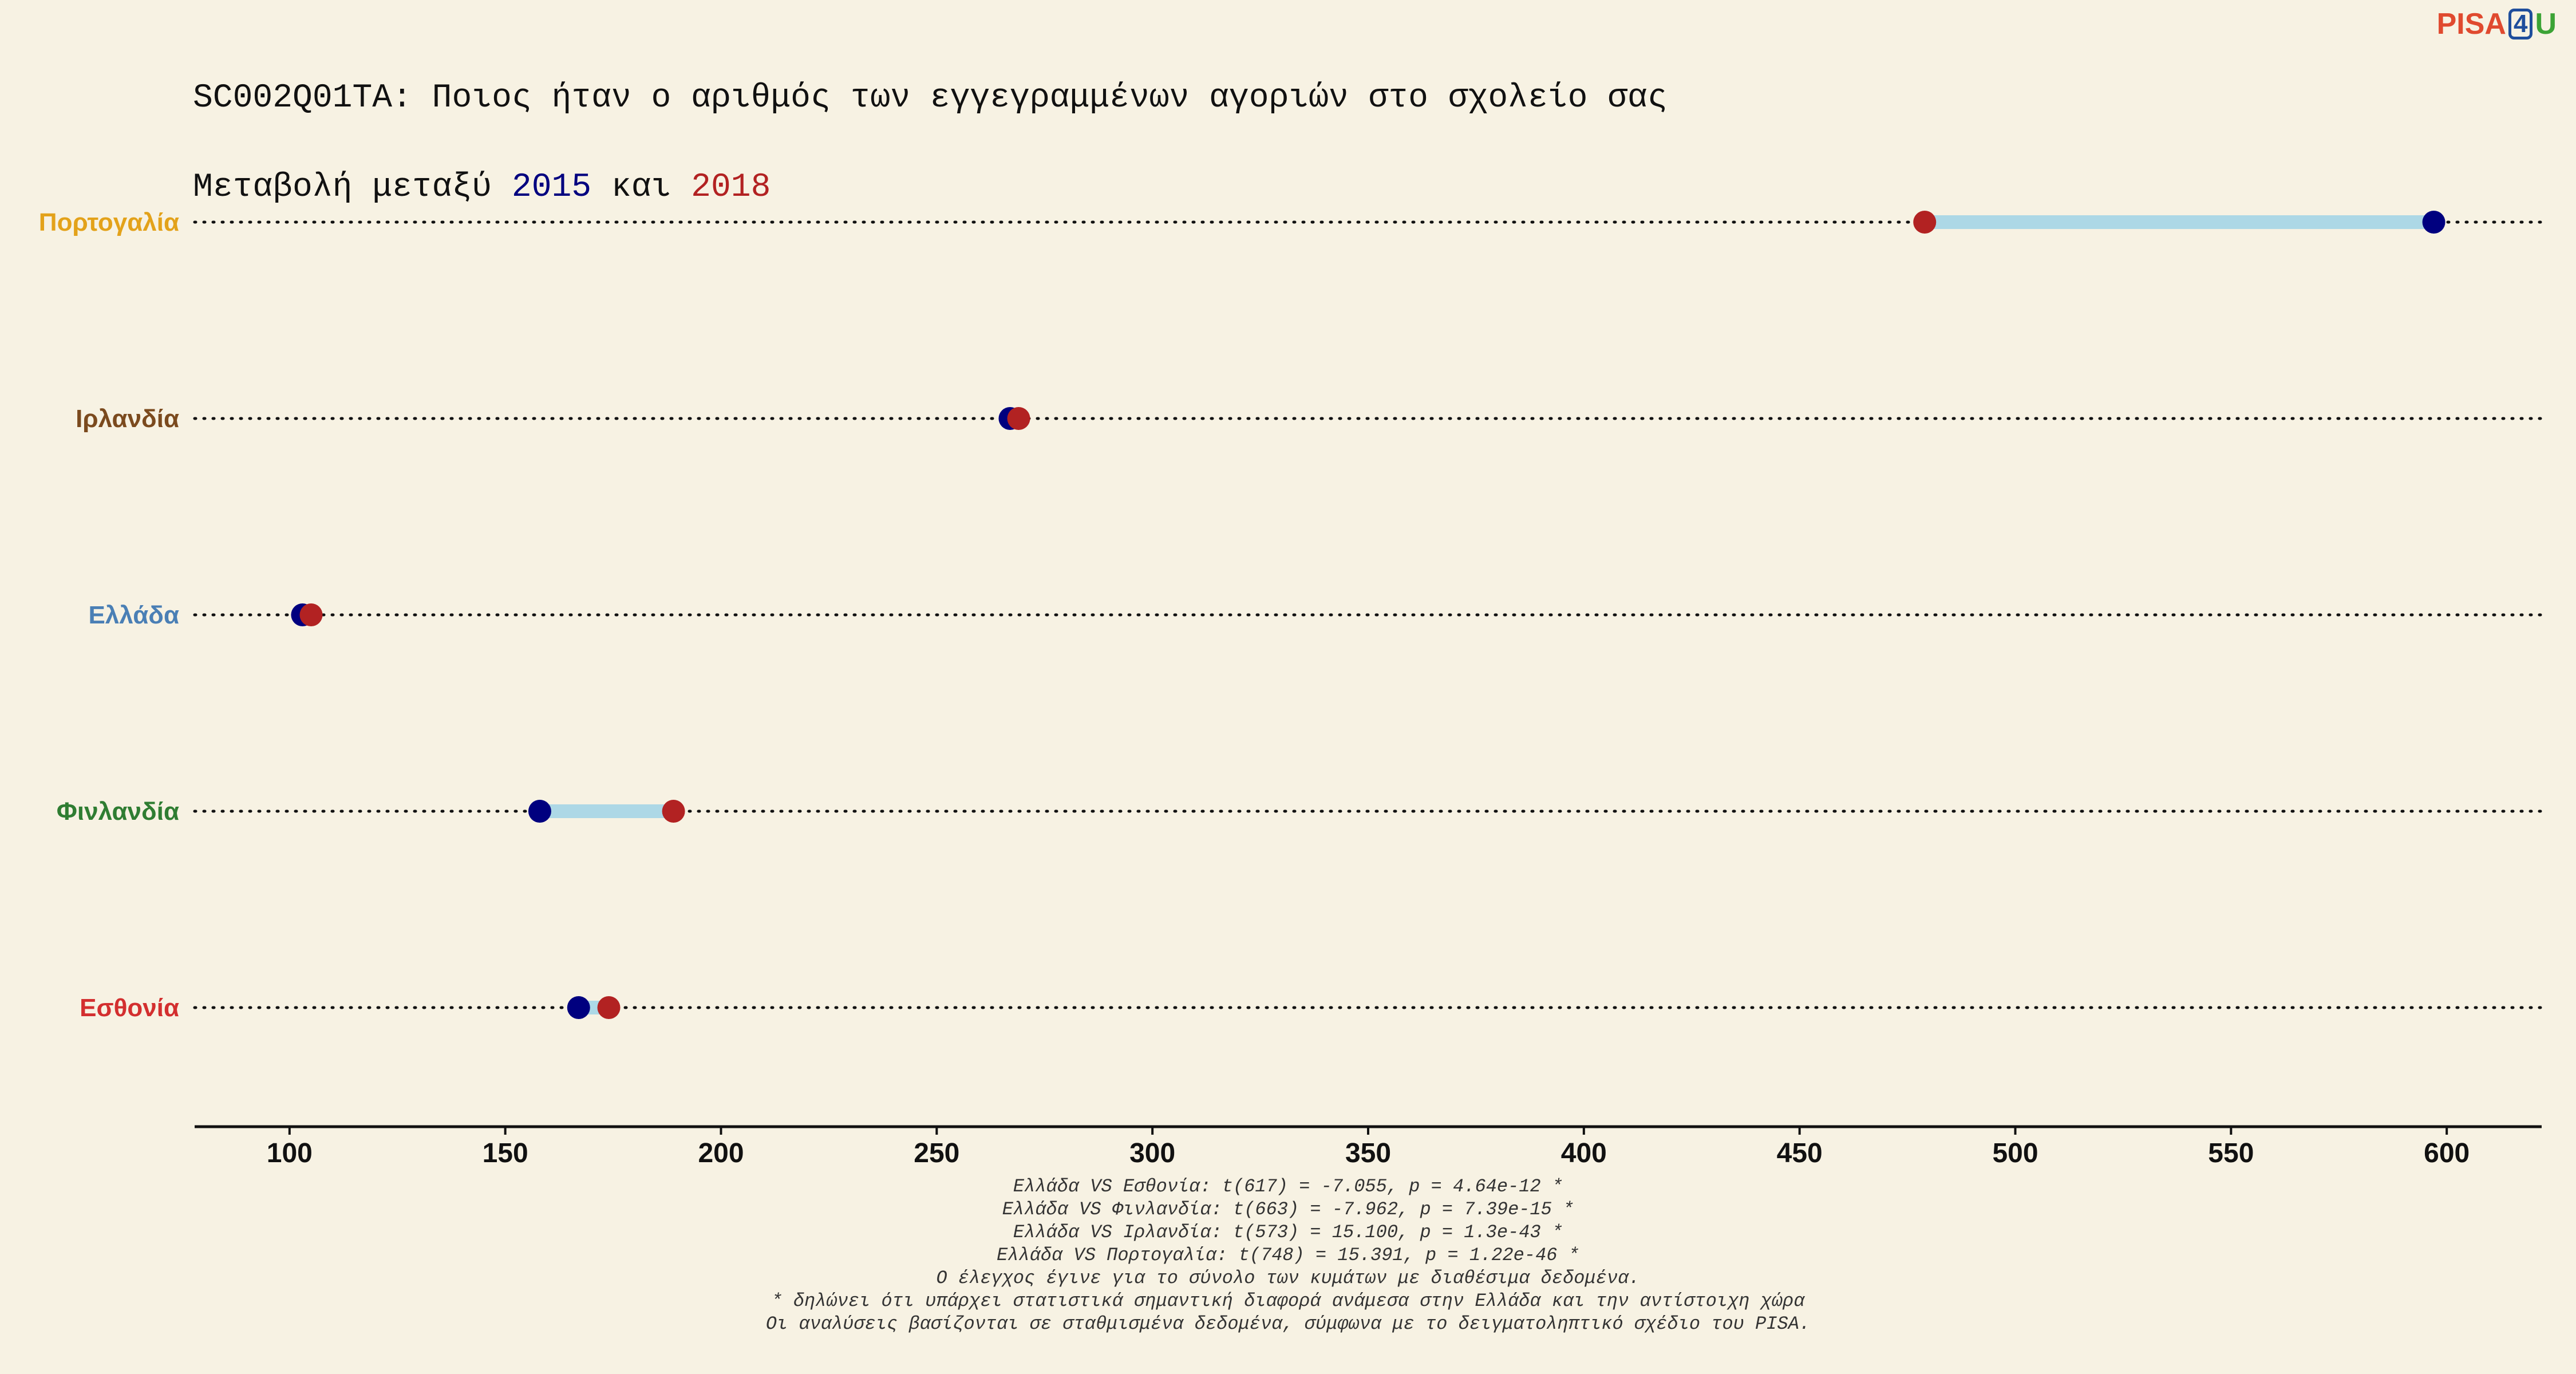  Describe the element at coordinates (1800, 1153) in the screenshot. I see `x-tick-label: 450` at that location.